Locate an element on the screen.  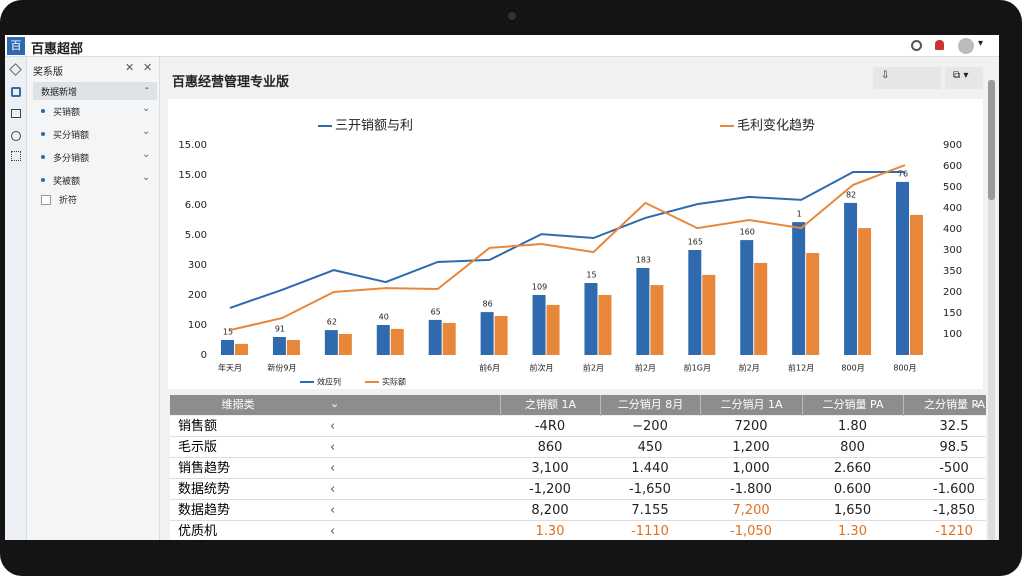
row-label: 销售趋势 is located at coordinates (204, 468).